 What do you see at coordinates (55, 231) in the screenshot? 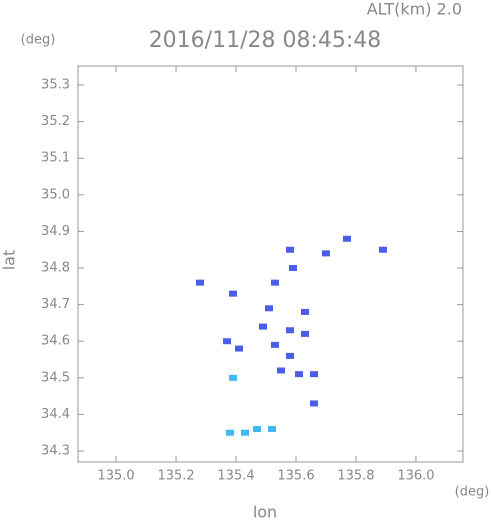
I see `y-tick-label: 34.9` at bounding box center [55, 231].